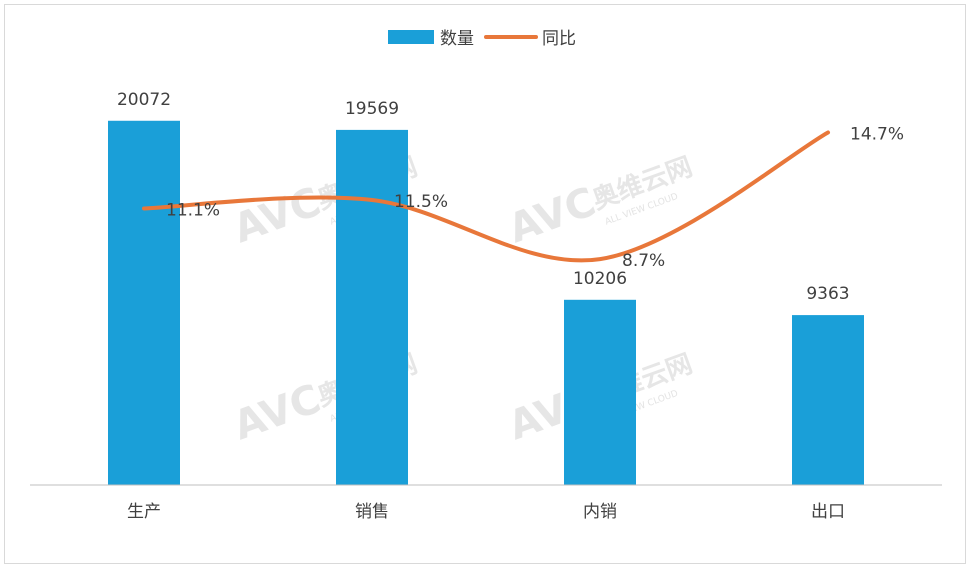 The width and height of the screenshot is (975, 576). Describe the element at coordinates (144, 100) in the screenshot. I see `bar-value-label-0: 20072` at that location.